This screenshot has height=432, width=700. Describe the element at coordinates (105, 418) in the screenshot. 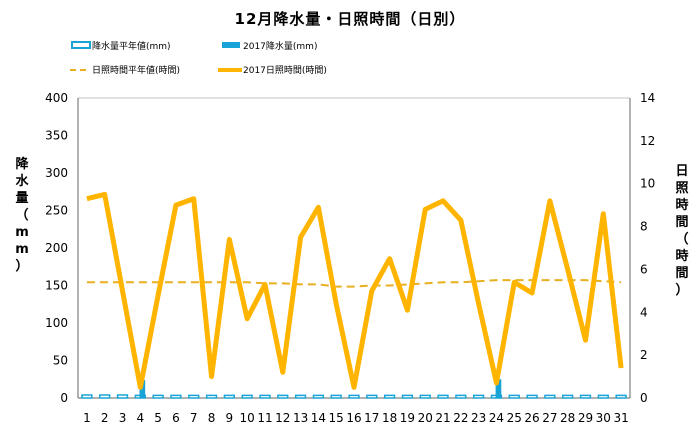

I see `x-tick-label: 2` at that location.